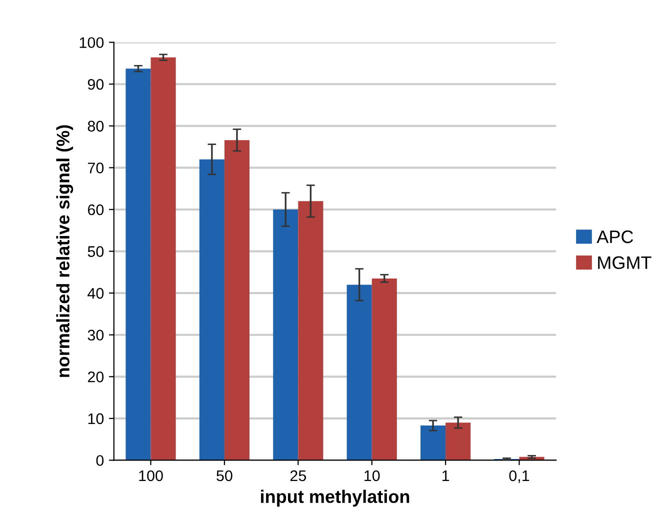 The image size is (670, 529). Describe the element at coordinates (96, 84) in the screenshot. I see `y-tick-label: 90` at that location.